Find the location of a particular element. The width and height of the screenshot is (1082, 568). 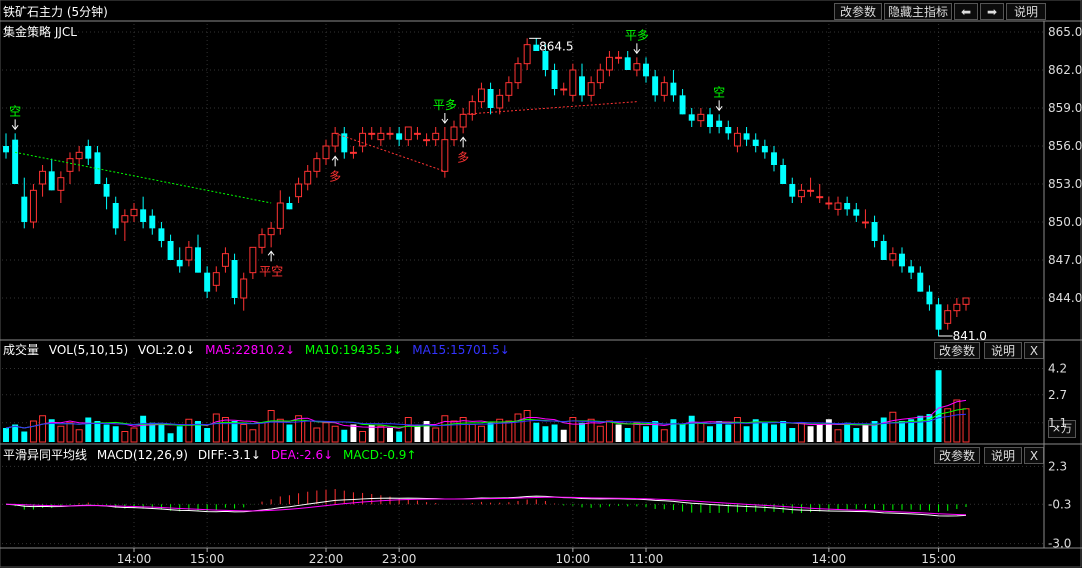

volume-help-button: 说明 is located at coordinates (1003, 350).